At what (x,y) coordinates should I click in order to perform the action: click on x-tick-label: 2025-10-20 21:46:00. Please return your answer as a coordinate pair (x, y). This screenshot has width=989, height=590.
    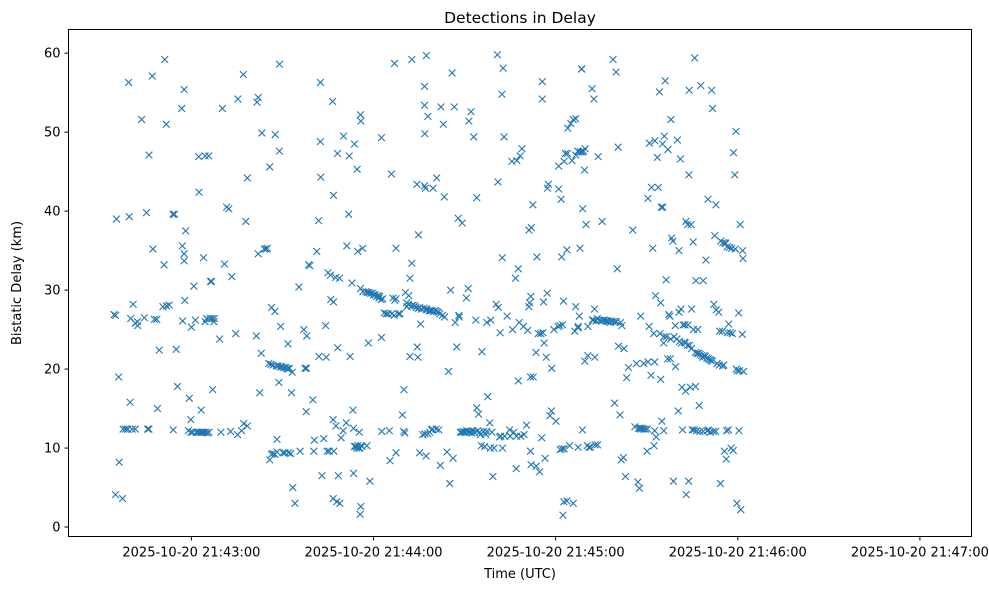
    Looking at the image, I should click on (738, 553).